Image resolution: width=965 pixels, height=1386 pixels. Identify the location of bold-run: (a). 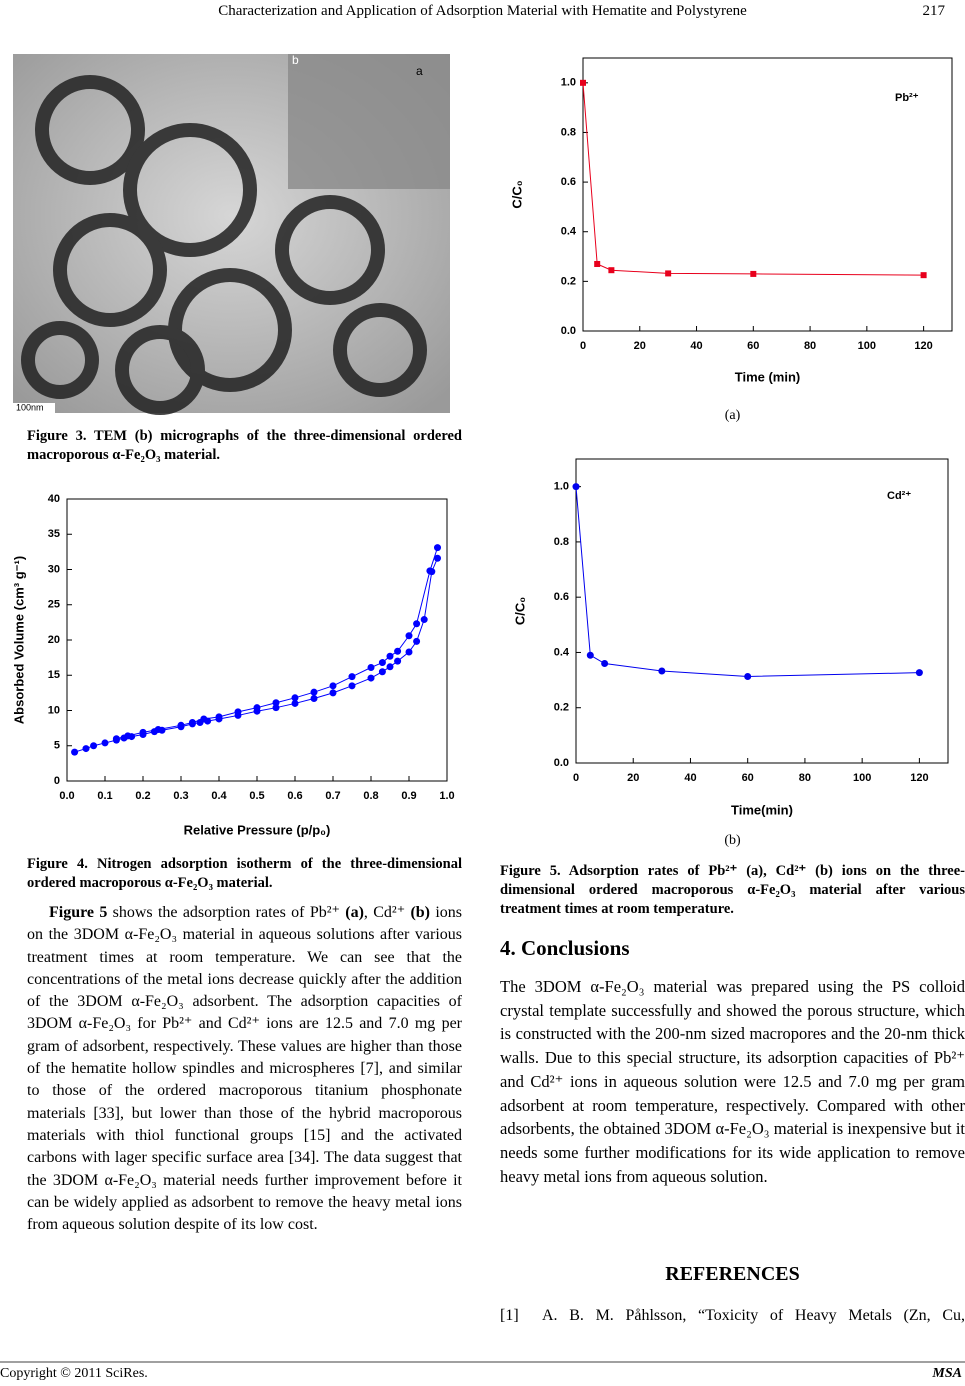
(354, 912).